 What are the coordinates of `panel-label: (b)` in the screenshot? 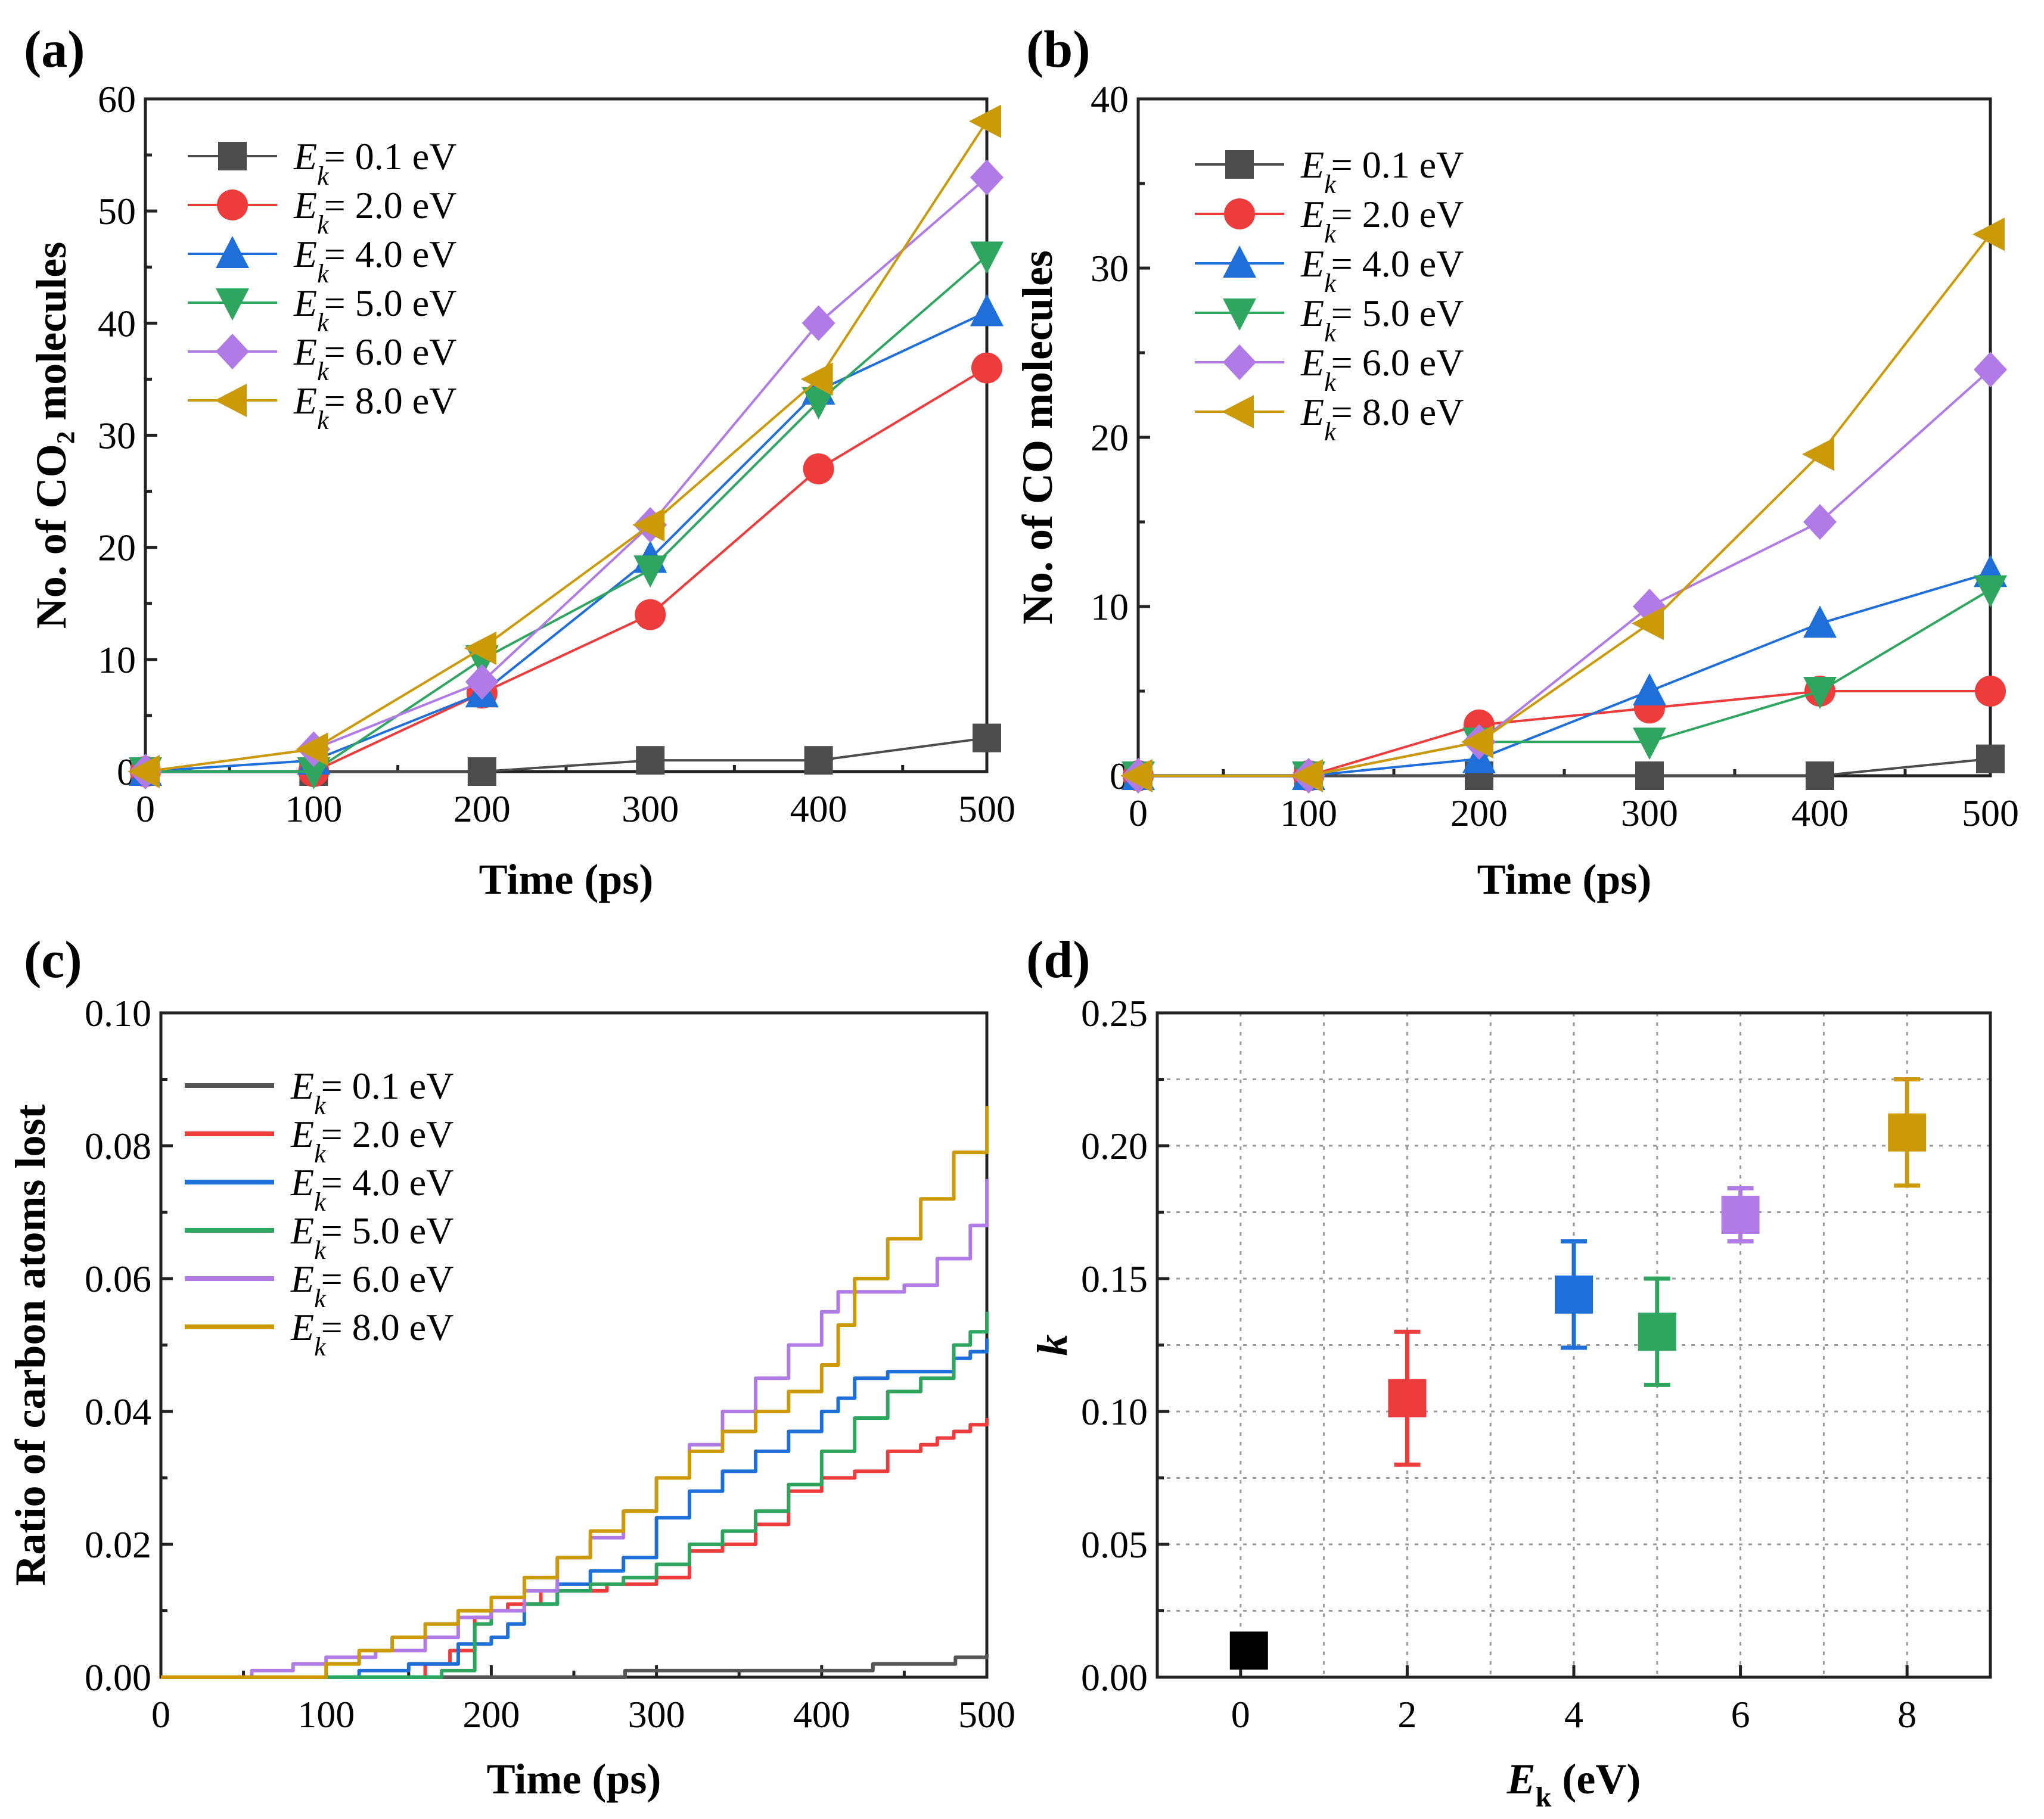 It's located at (1058, 50).